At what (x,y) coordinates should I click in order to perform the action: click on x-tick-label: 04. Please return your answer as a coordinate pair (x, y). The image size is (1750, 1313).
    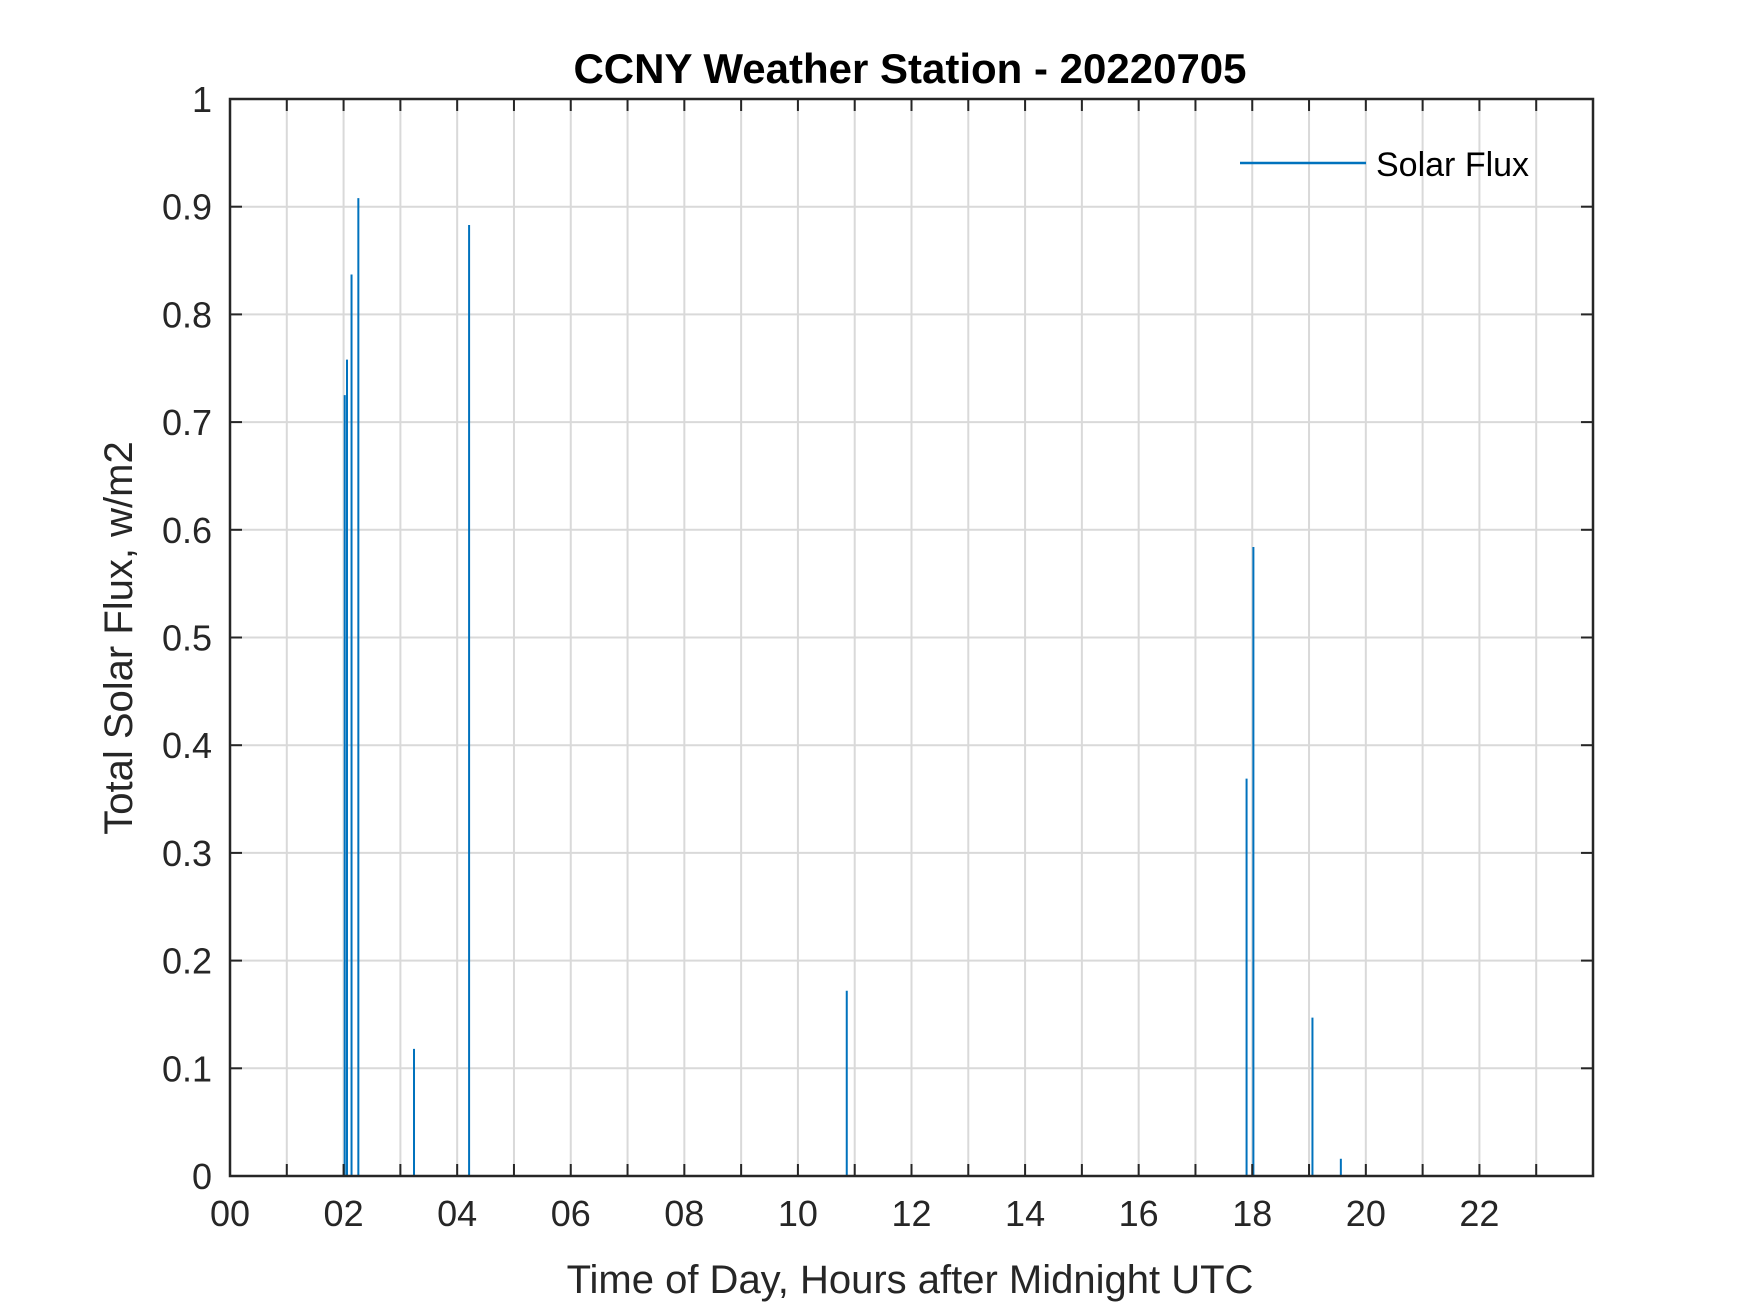
    Looking at the image, I should click on (457, 1213).